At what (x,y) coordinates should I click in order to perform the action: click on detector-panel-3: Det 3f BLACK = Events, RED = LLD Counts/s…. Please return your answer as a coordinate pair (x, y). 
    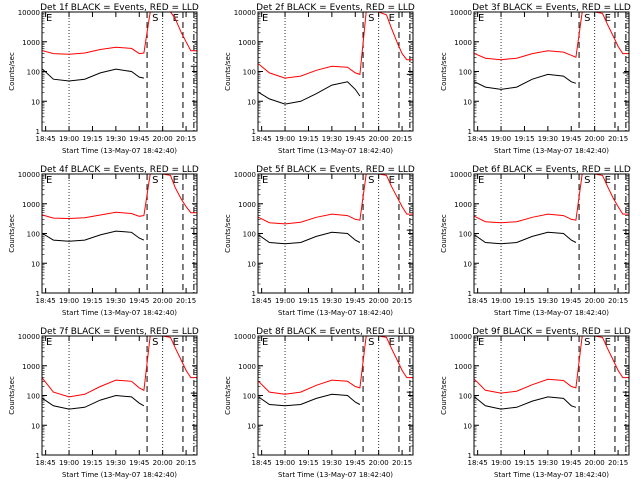
    Looking at the image, I should click on (535, 79).